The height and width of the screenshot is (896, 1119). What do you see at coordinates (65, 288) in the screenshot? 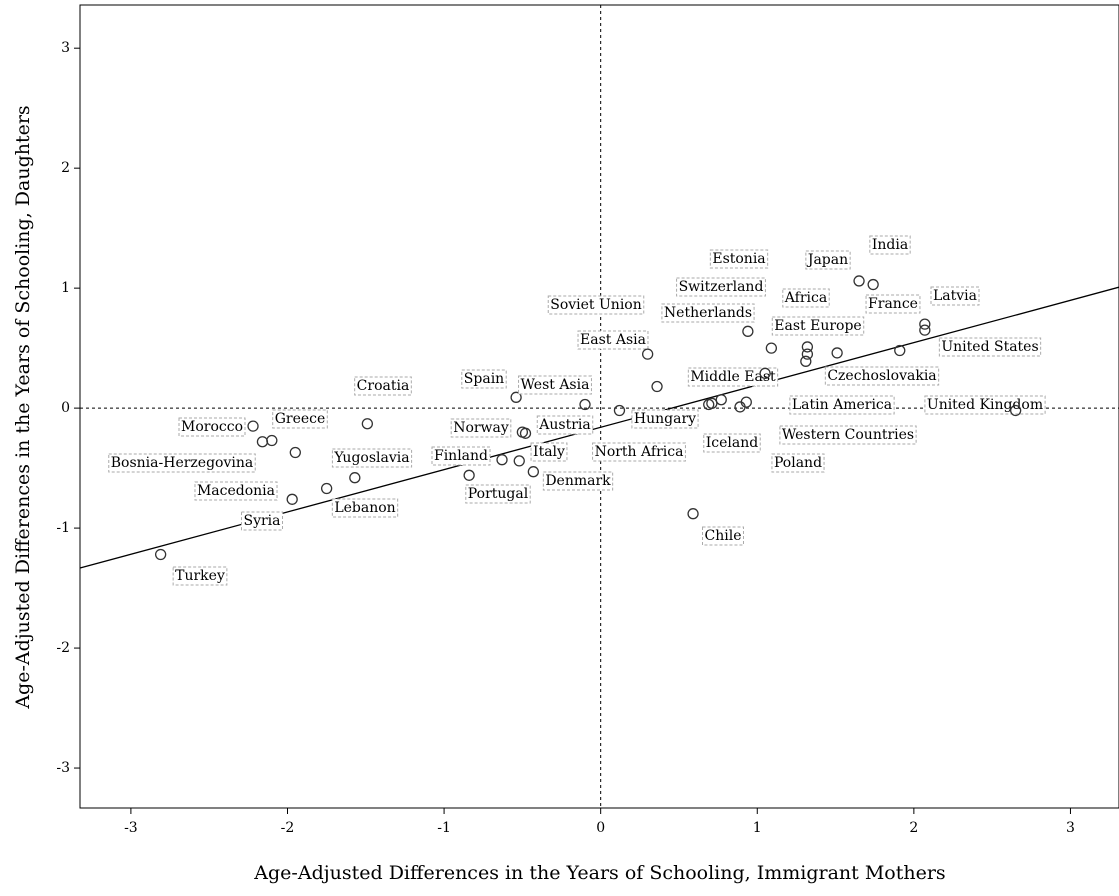
I see `y-tick-label: 1` at bounding box center [65, 288].